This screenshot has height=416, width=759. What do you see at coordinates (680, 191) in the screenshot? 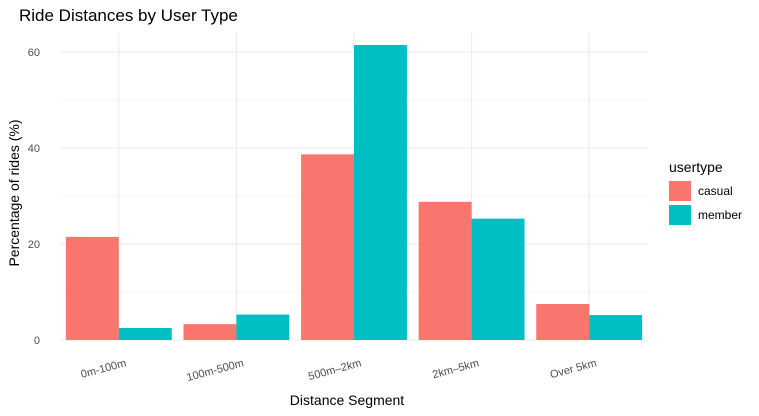
I see `legend-key-casual` at bounding box center [680, 191].